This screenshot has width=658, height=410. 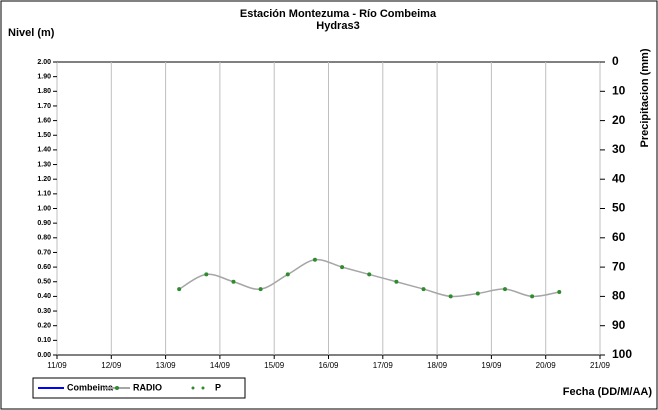 I want to click on y-tick-label: 0.20, so click(x=44, y=326).